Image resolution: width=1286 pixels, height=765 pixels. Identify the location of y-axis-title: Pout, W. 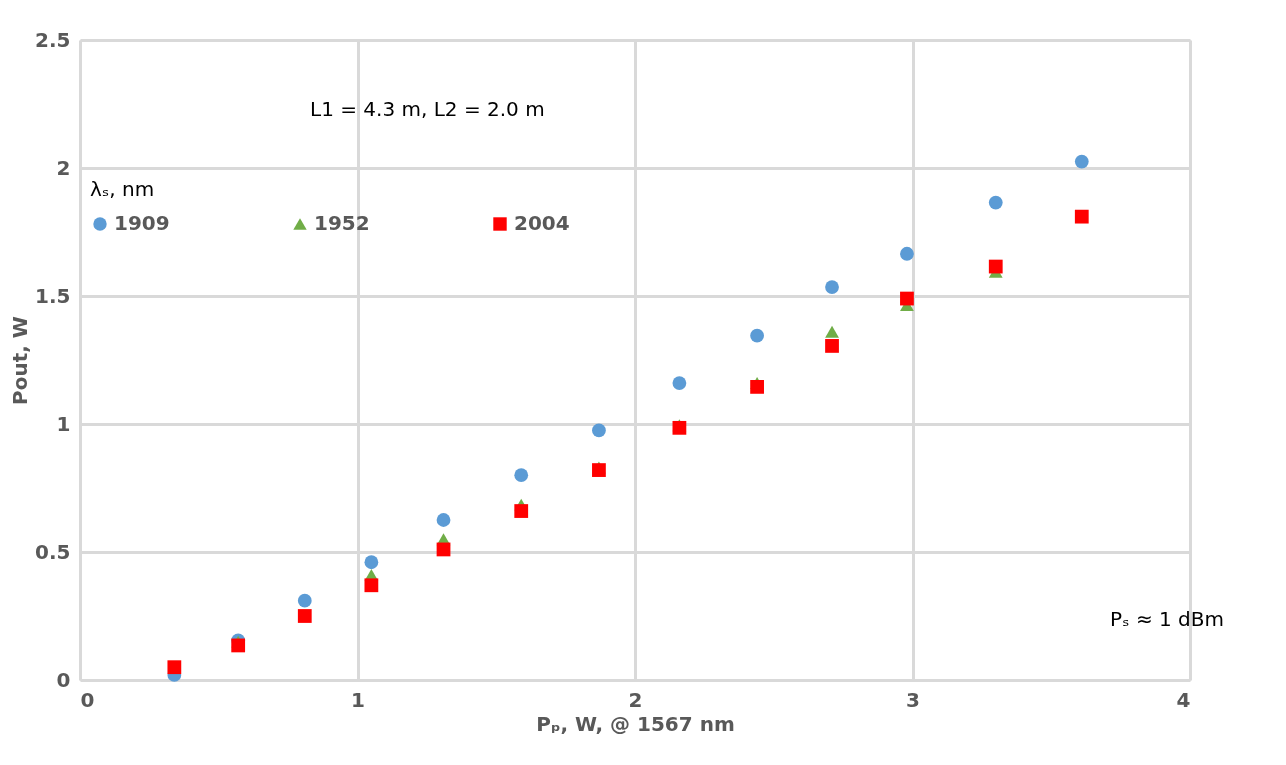
(20, 360).